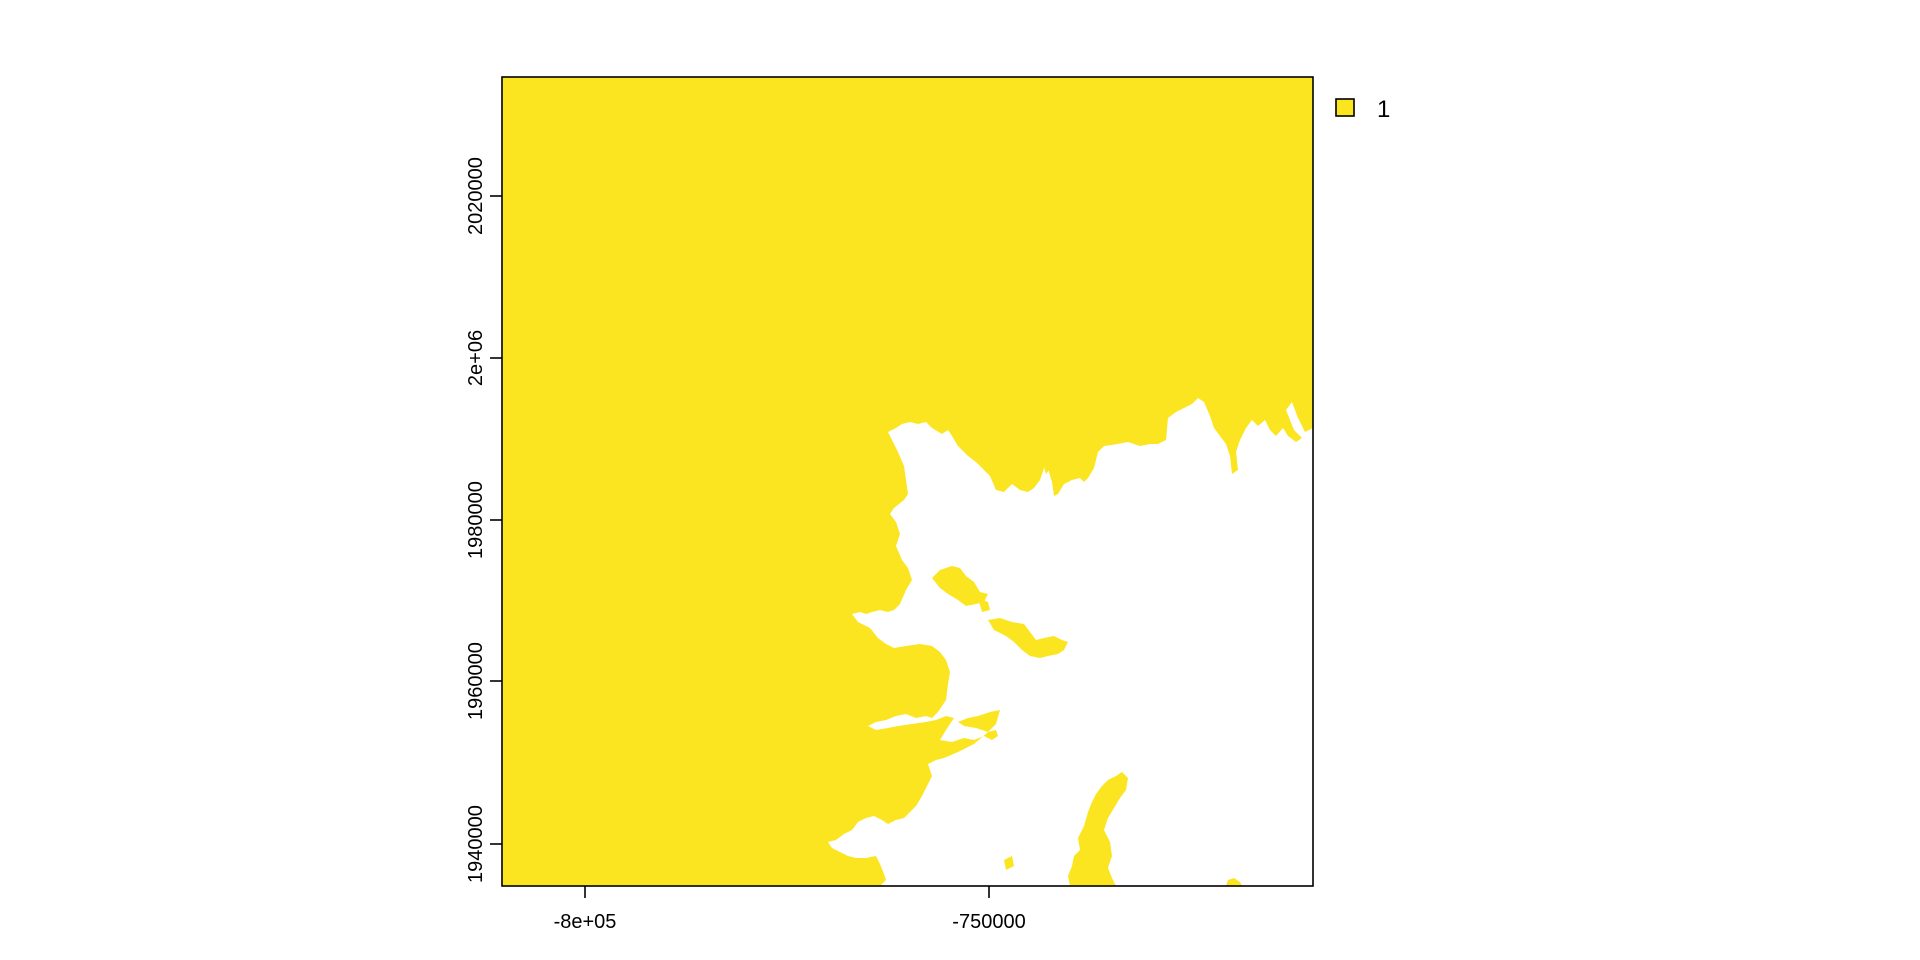 Image resolution: width=1920 pixels, height=960 pixels. What do you see at coordinates (476, 520) in the screenshot?
I see `y-axis-tick-label: 1980000` at bounding box center [476, 520].